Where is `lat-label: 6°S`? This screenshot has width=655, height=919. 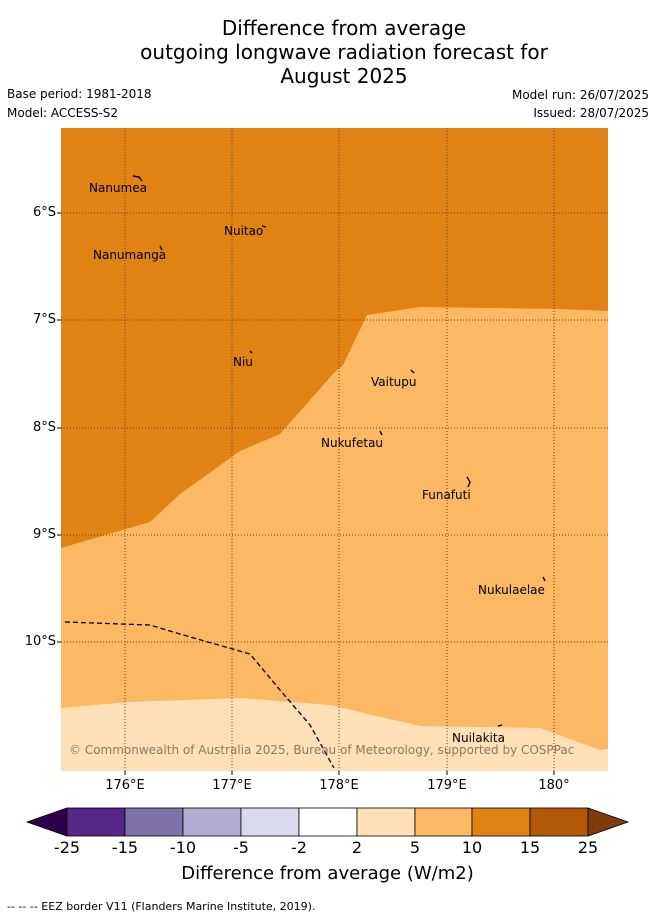 lat-label: 6°S is located at coordinates (44, 212).